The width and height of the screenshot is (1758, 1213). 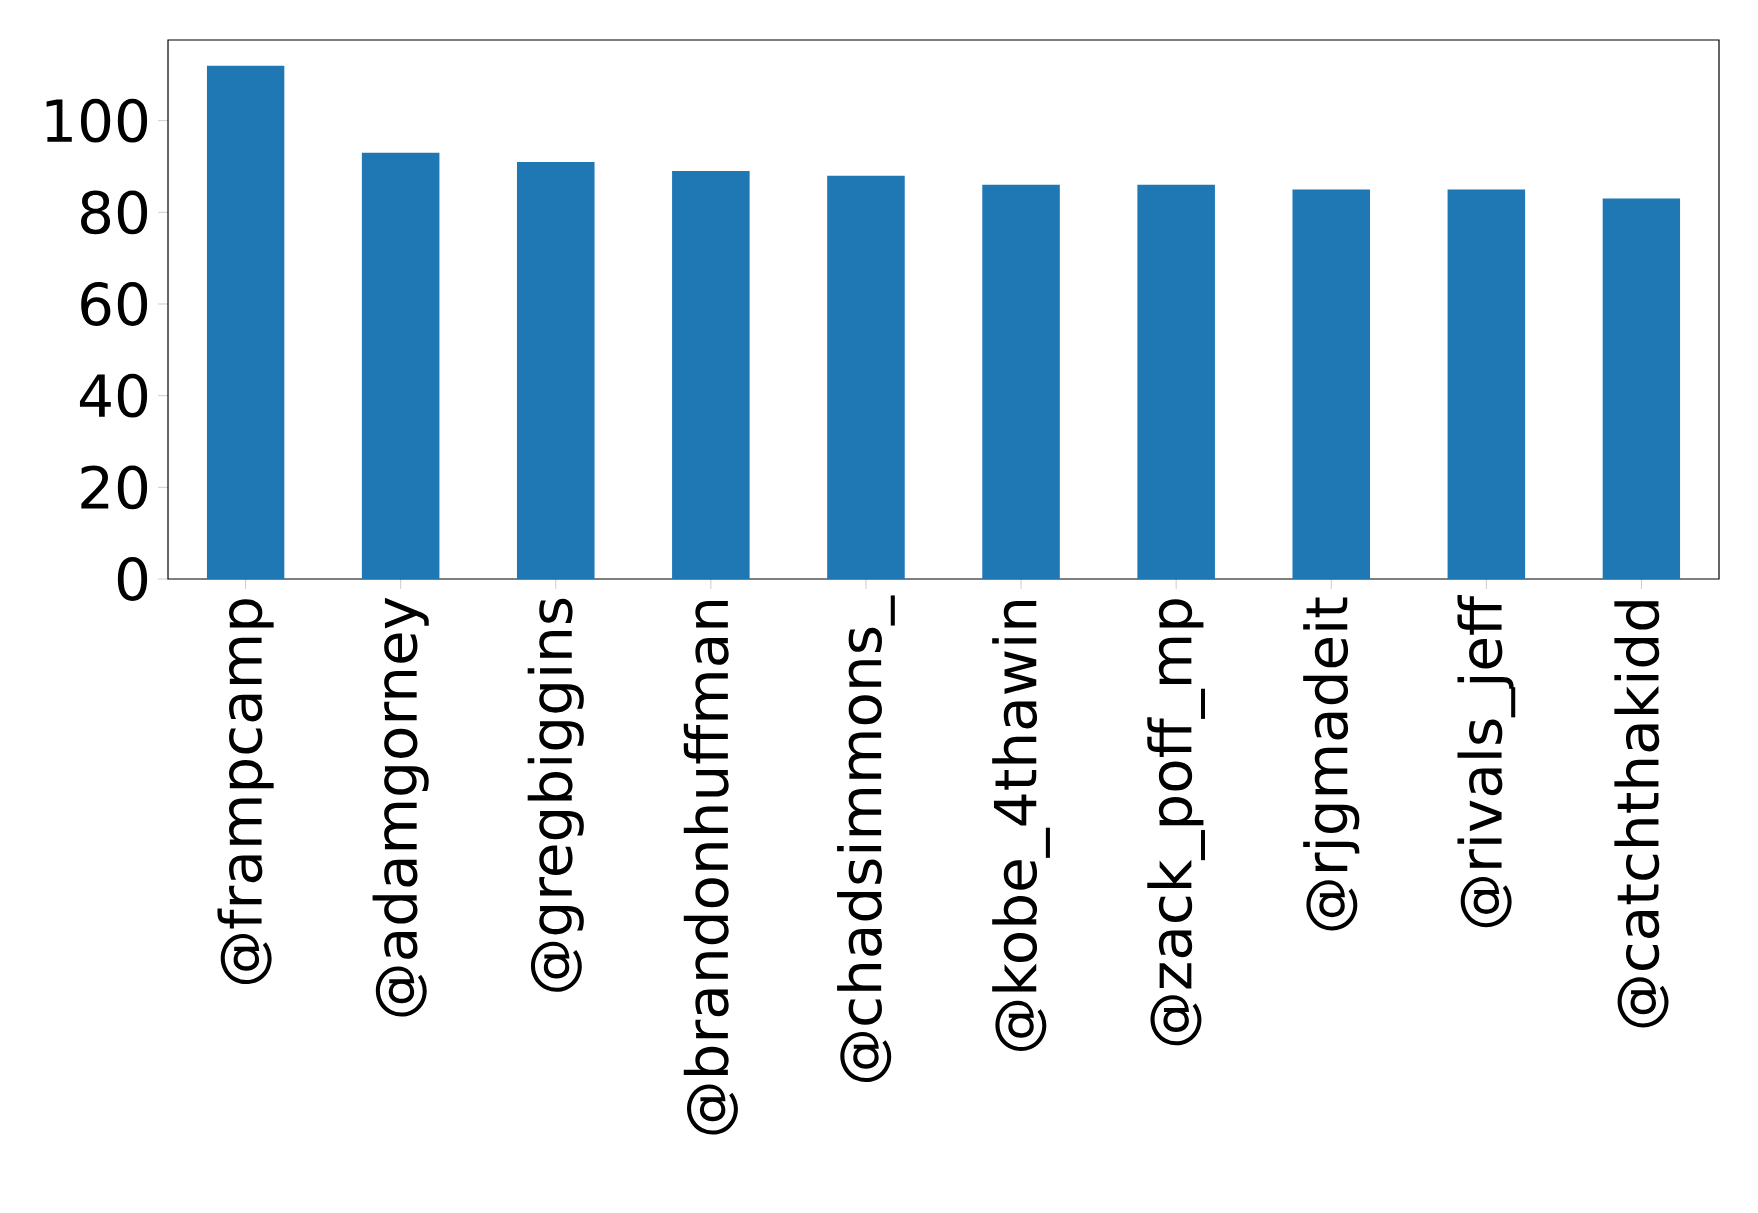 I want to click on y-tick-label: 0, so click(x=132, y=579).